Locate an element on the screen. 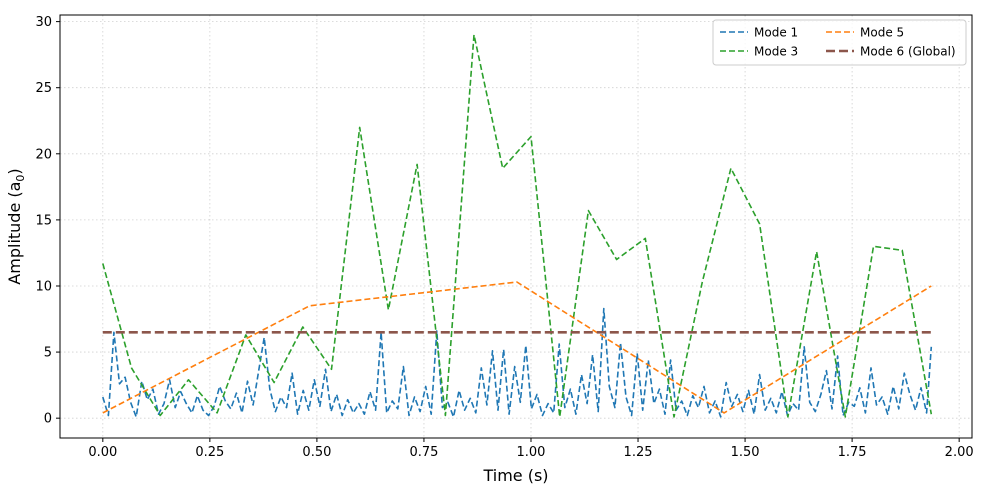 This screenshot has height=484, width=990. y-axis-title: Amplitude (a0) is located at coordinates (16, 226).